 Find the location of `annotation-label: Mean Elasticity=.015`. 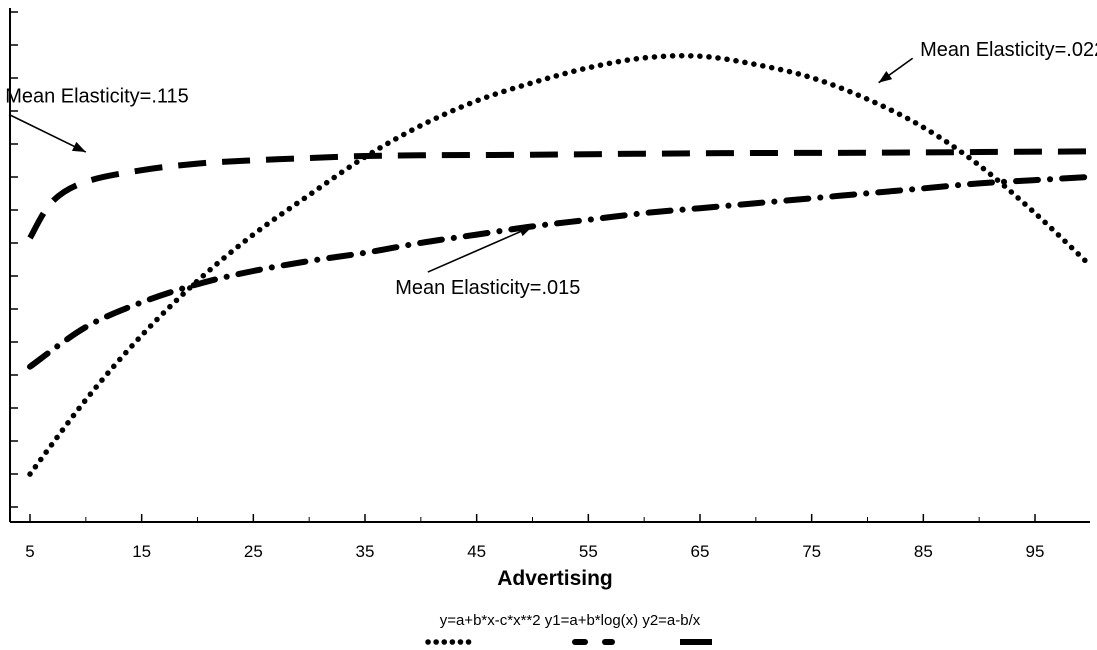

annotation-label: Mean Elasticity=.015 is located at coordinates (487, 288).